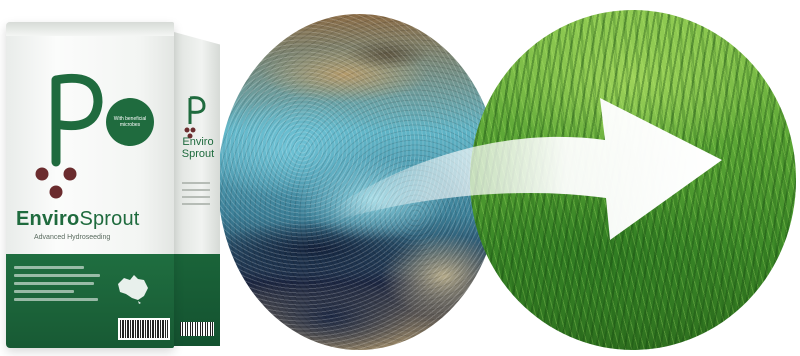  I want to click on product-tagline: Advanced Hydroseeding, so click(72, 237).